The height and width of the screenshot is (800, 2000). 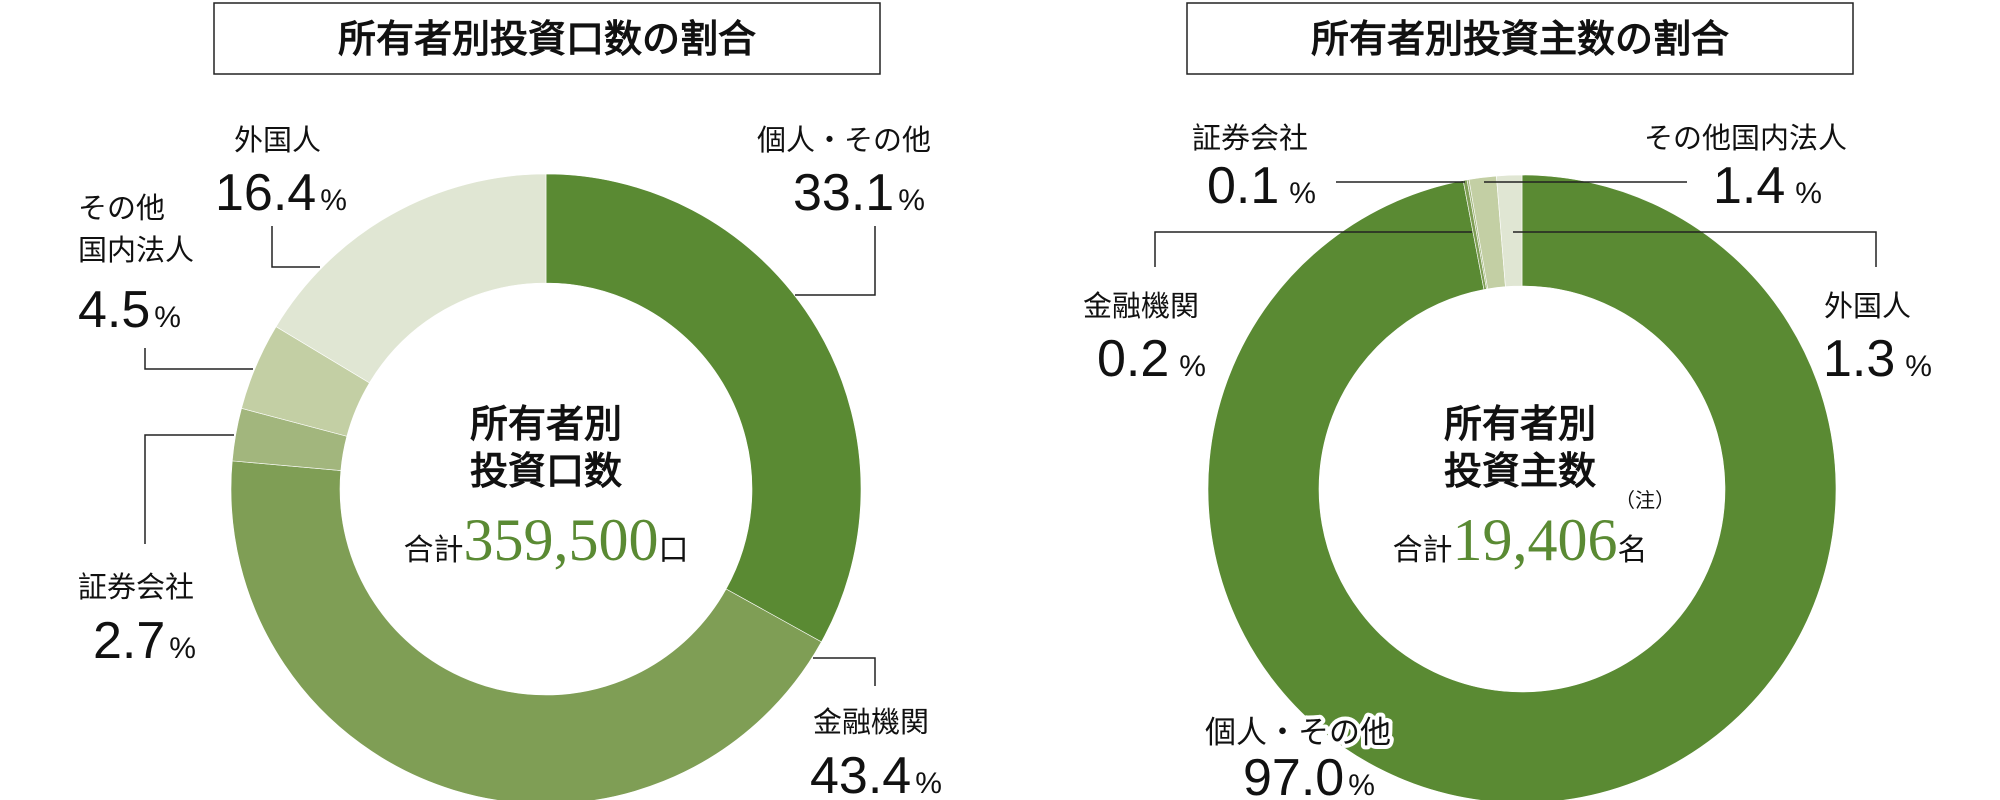 I want to click on label-other-domestic: その他国内法人, so click(x=1745, y=138).